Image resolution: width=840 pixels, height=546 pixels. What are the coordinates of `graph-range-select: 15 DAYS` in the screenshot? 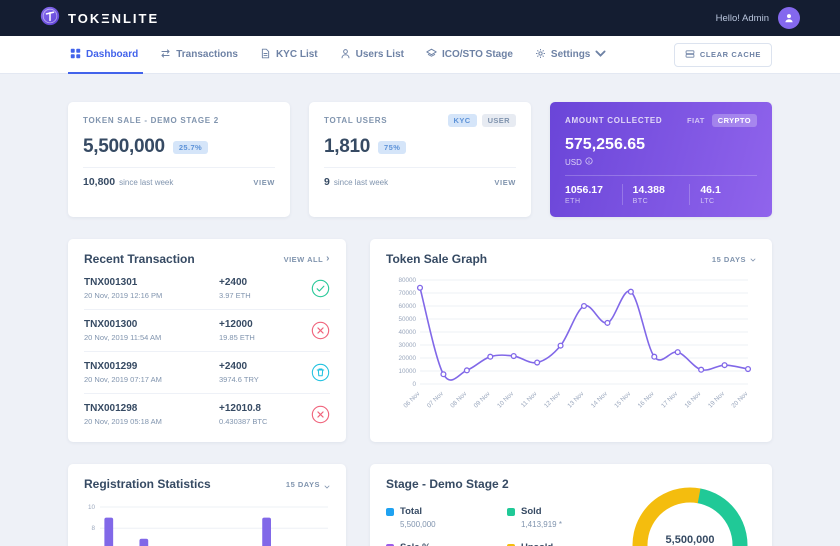 It's located at (734, 259).